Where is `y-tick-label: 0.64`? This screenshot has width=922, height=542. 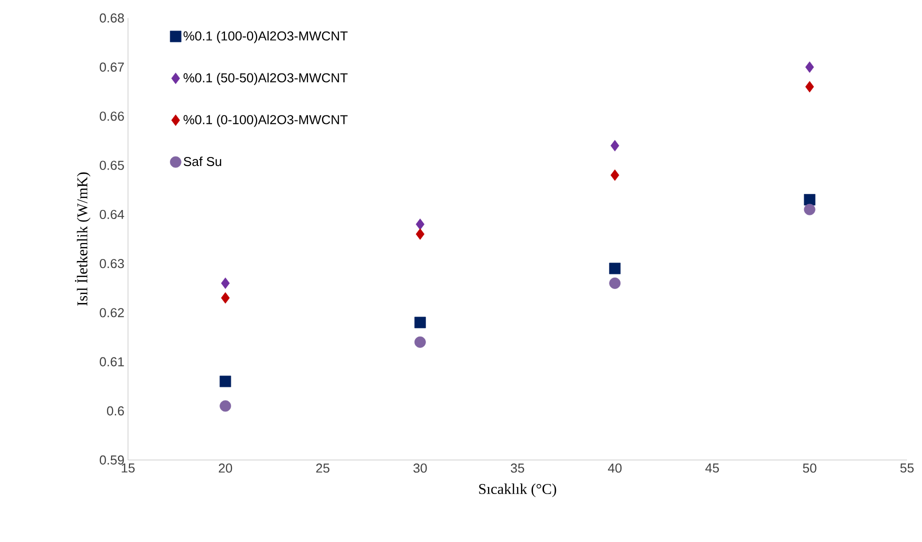
y-tick-label: 0.64 is located at coordinates (112, 215).